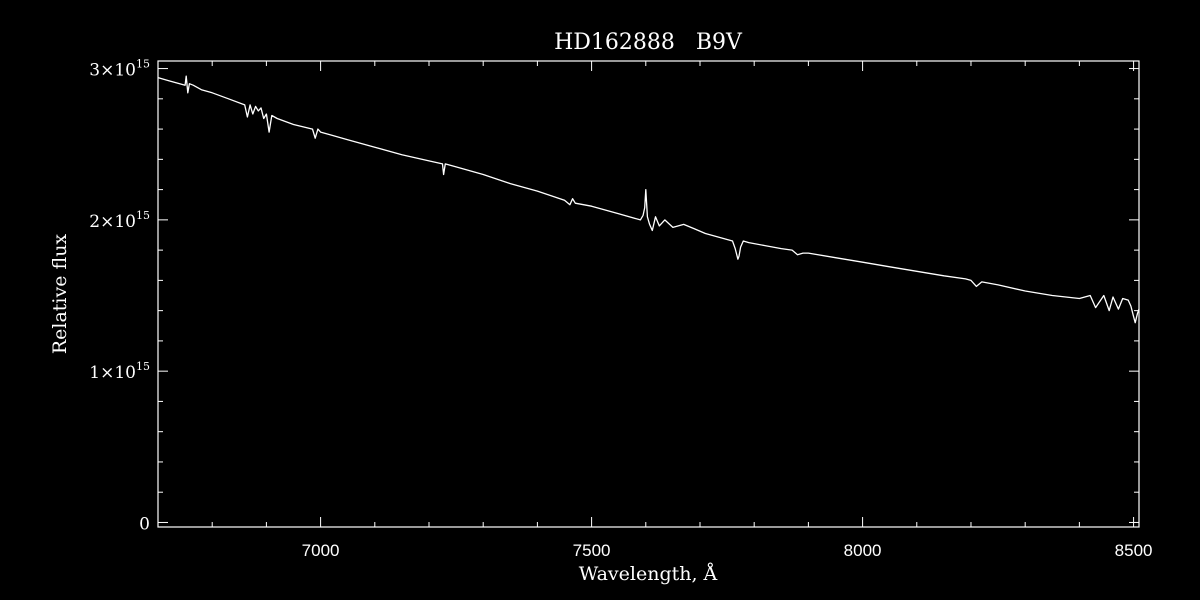  Describe the element at coordinates (727, 550) in the screenshot. I see `x-axis-tick-labels: 7000 7500 8000 8500` at that location.